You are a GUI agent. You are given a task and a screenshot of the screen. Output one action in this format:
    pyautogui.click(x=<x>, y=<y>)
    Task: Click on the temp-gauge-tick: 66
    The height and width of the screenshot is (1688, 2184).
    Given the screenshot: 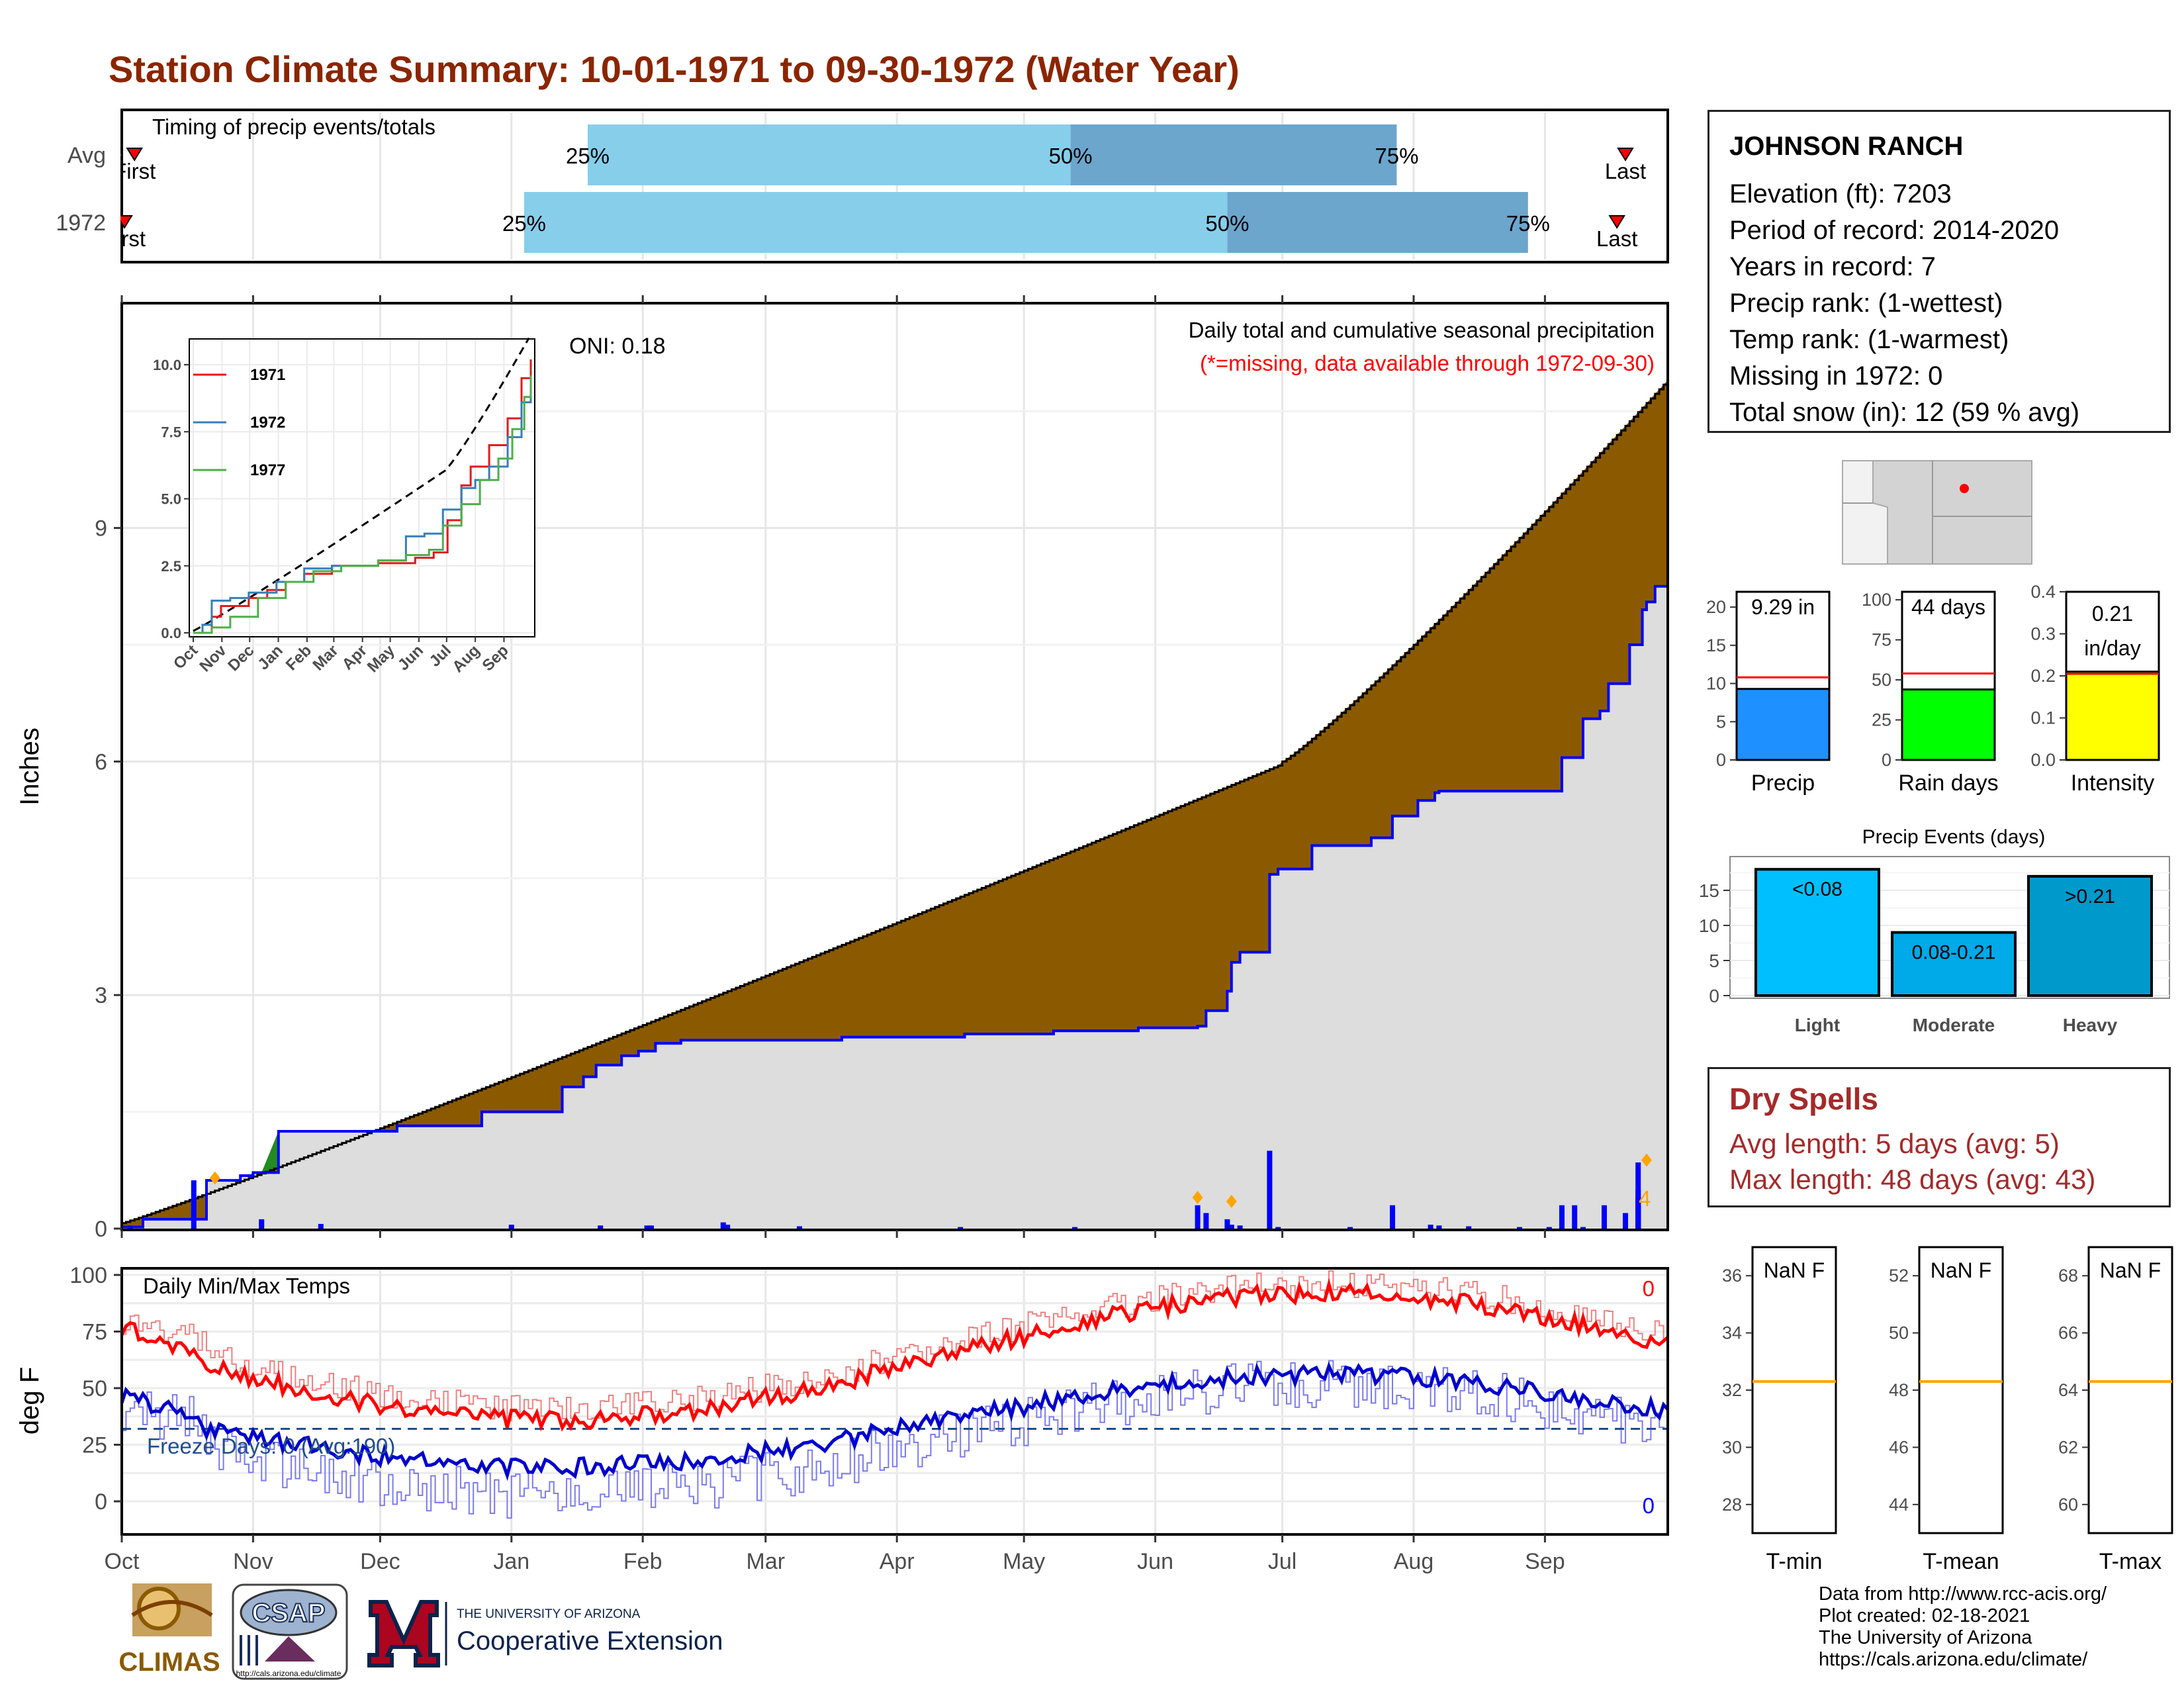 What is the action you would take?
    pyautogui.click(x=2068, y=1333)
    